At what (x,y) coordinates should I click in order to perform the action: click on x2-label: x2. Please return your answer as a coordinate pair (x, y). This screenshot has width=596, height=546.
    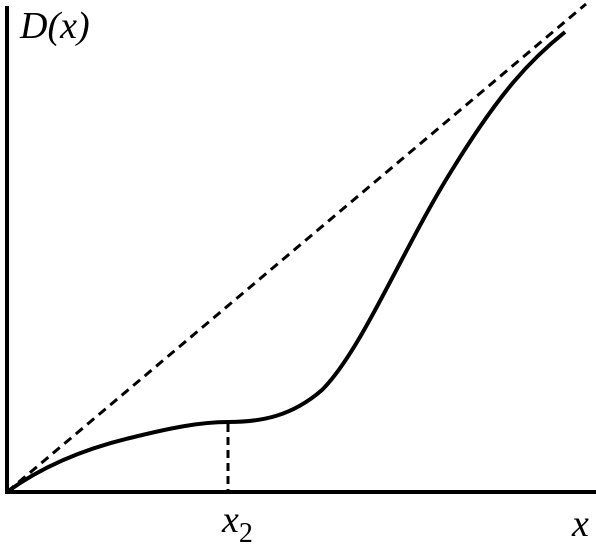
    Looking at the image, I should click on (237, 522).